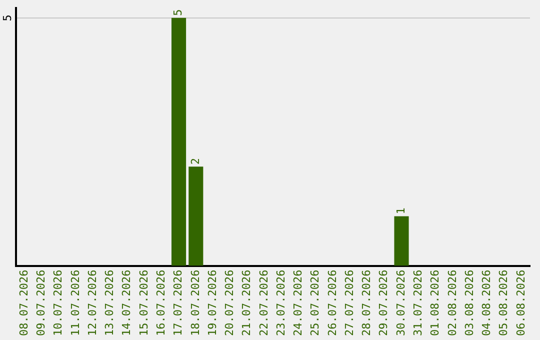  I want to click on x-tick-label: 01.08.2026, so click(435, 303).